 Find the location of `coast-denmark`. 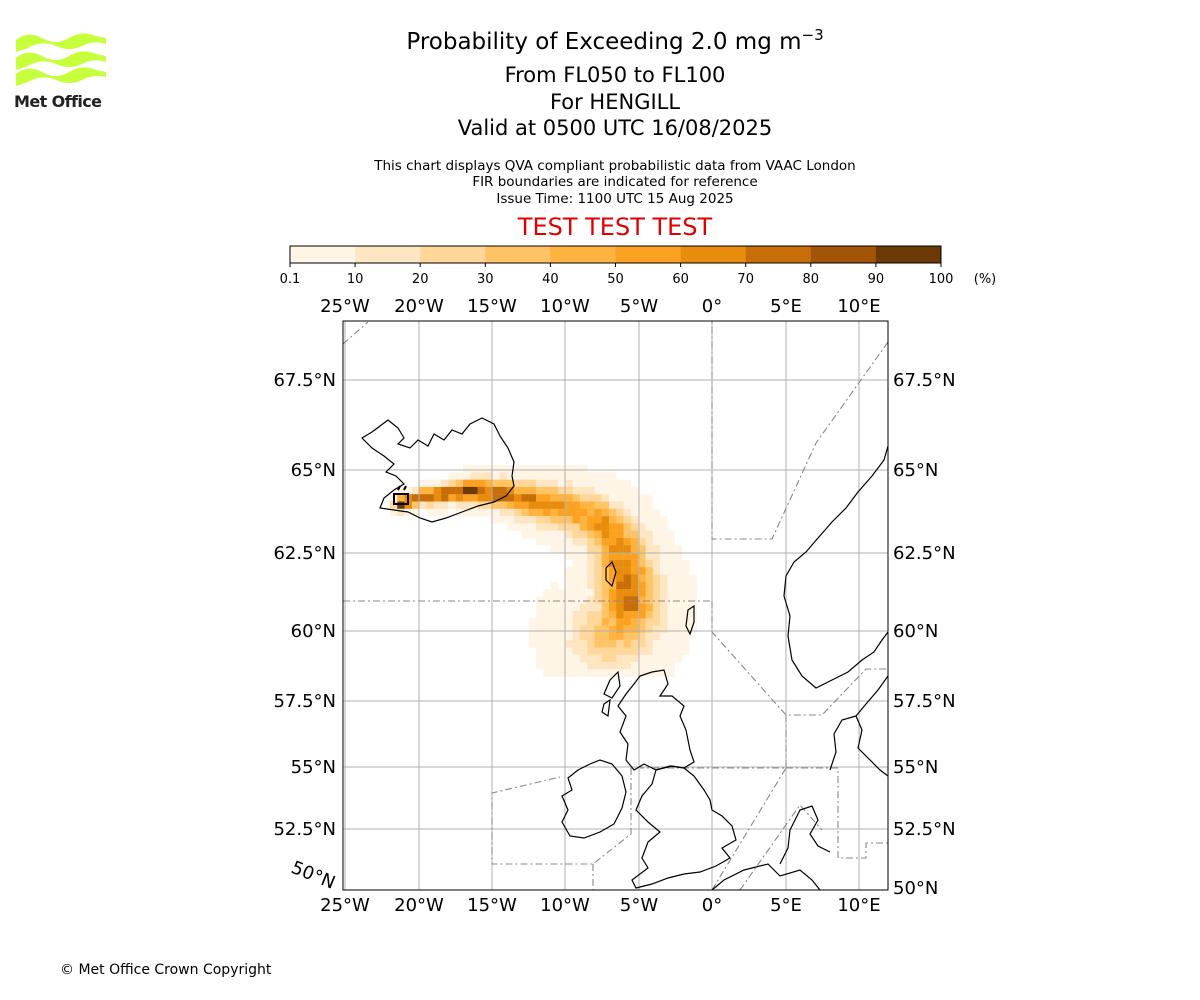

coast-denmark is located at coordinates (858, 746).